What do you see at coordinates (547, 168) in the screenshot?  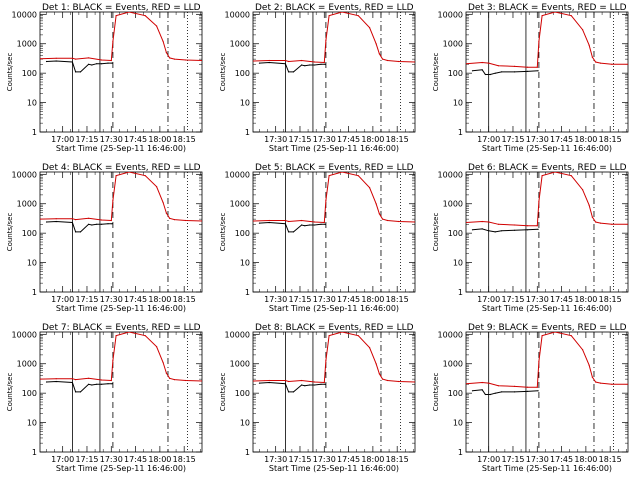 I see `chart-title: Det 6: BLACK = Events, RED = LLD` at bounding box center [547, 168].